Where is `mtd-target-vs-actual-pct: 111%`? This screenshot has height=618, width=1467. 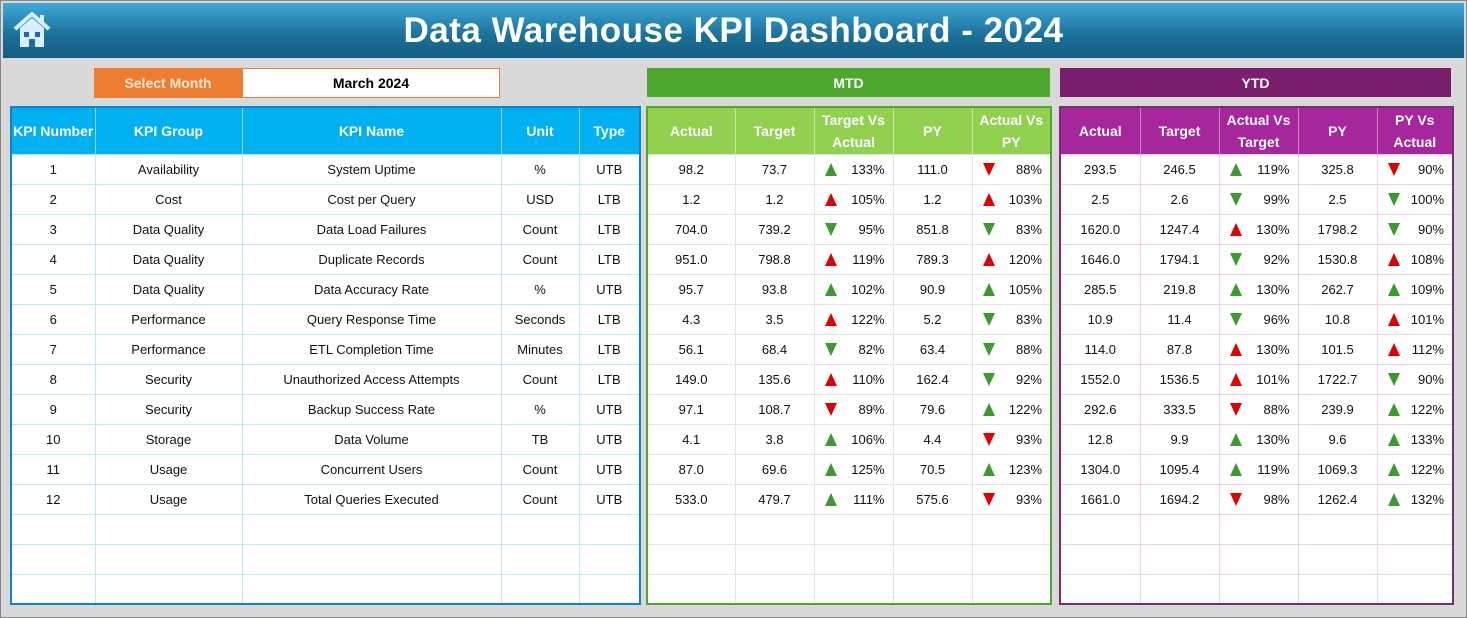 mtd-target-vs-actual-pct: 111% is located at coordinates (869, 499).